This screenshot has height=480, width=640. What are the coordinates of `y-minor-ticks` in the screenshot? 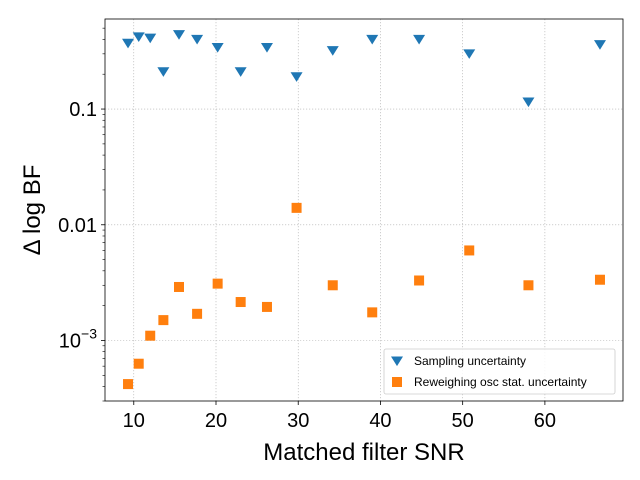 It's located at (103, 214).